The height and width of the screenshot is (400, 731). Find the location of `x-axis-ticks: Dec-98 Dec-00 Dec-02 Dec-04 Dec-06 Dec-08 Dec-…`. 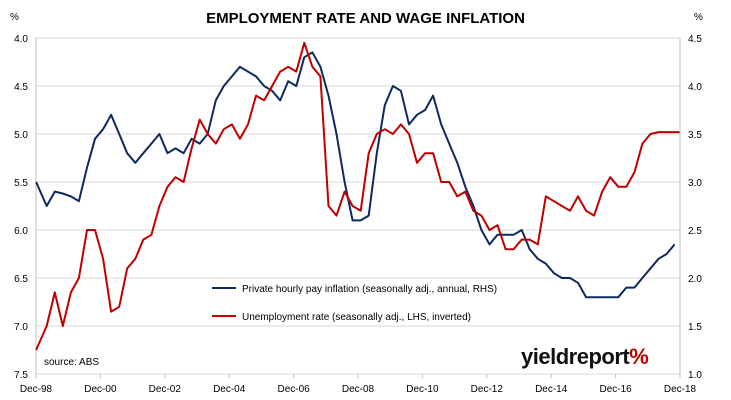

x-axis-ticks: Dec-98 Dec-00 Dec-02 Dec-04 Dec-06 Dec-08 Dec-… is located at coordinates (358, 384).